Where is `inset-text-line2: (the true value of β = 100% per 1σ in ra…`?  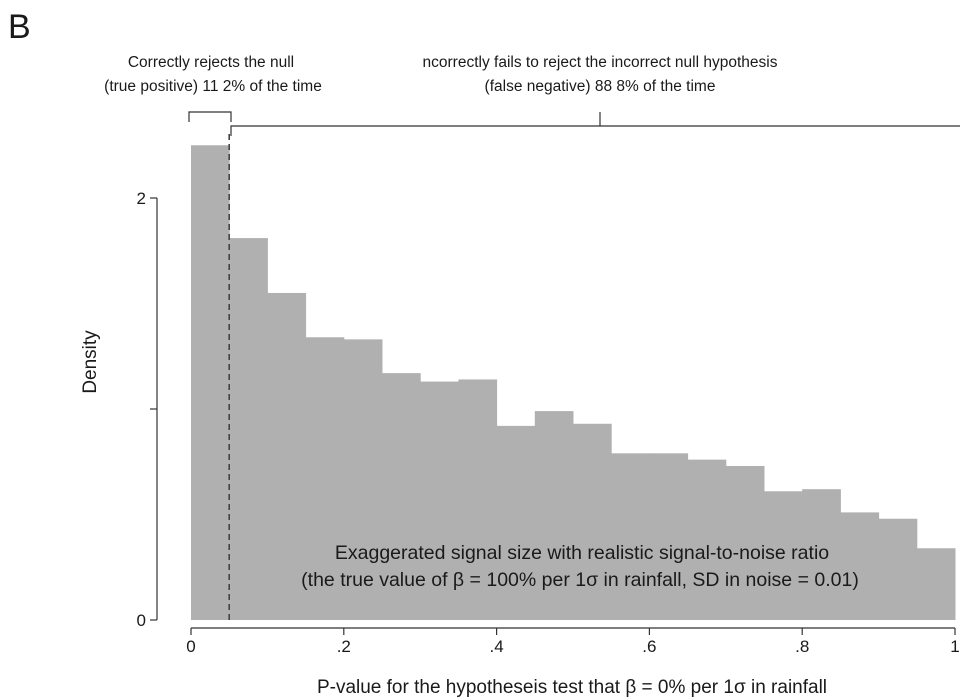 inset-text-line2: (the true value of β = 100% per 1σ in ra… is located at coordinates (580, 580).